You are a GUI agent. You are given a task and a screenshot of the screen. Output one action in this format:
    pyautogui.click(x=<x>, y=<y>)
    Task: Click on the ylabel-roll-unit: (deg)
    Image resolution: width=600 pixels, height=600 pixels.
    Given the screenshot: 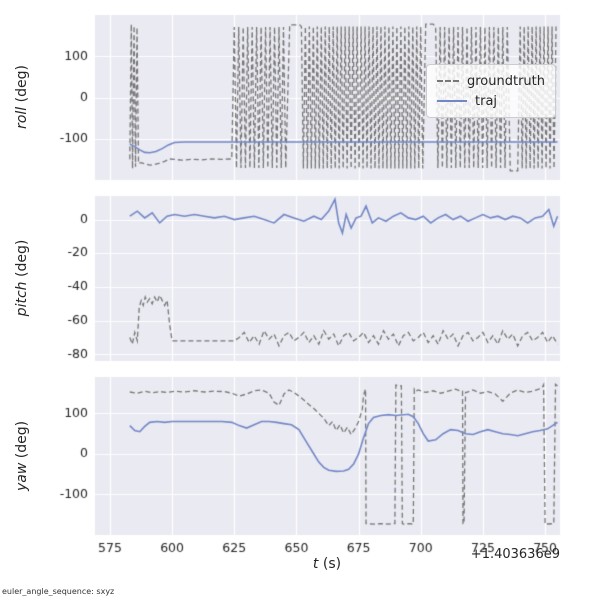 What is the action you would take?
    pyautogui.click(x=22, y=86)
    